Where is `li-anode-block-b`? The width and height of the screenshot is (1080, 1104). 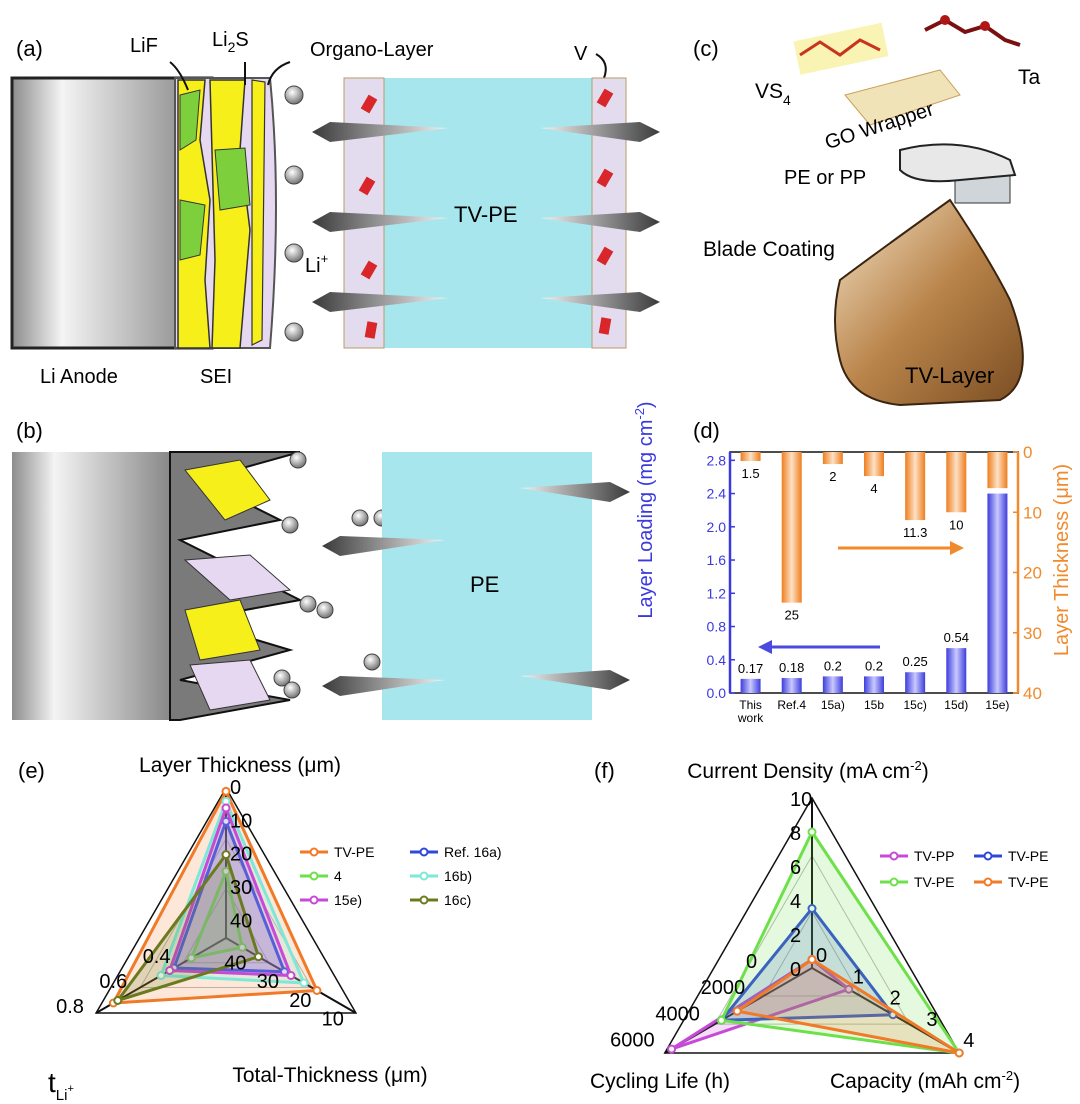
li-anode-block-b is located at coordinates (97, 586).